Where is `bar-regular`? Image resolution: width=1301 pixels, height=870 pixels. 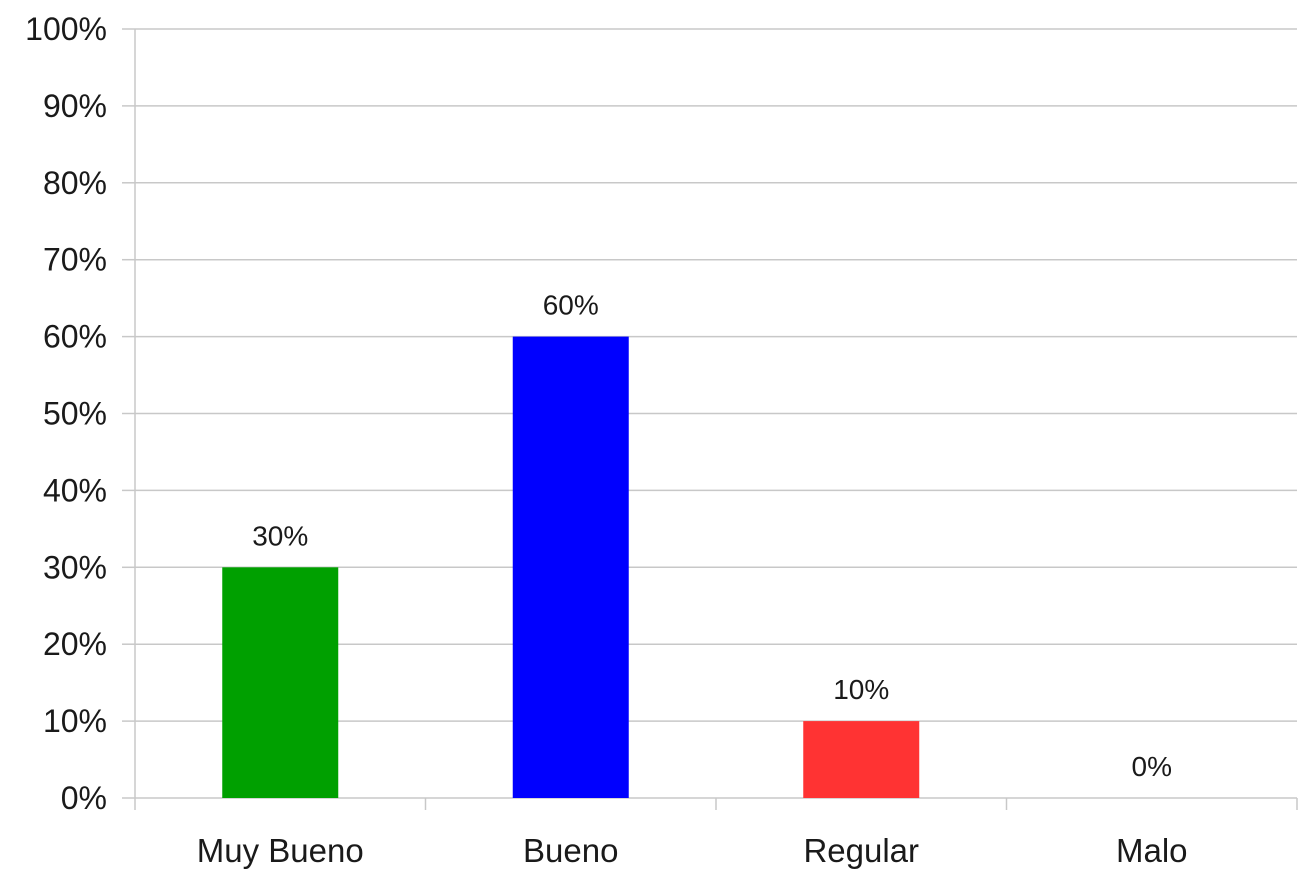
bar-regular is located at coordinates (861, 759).